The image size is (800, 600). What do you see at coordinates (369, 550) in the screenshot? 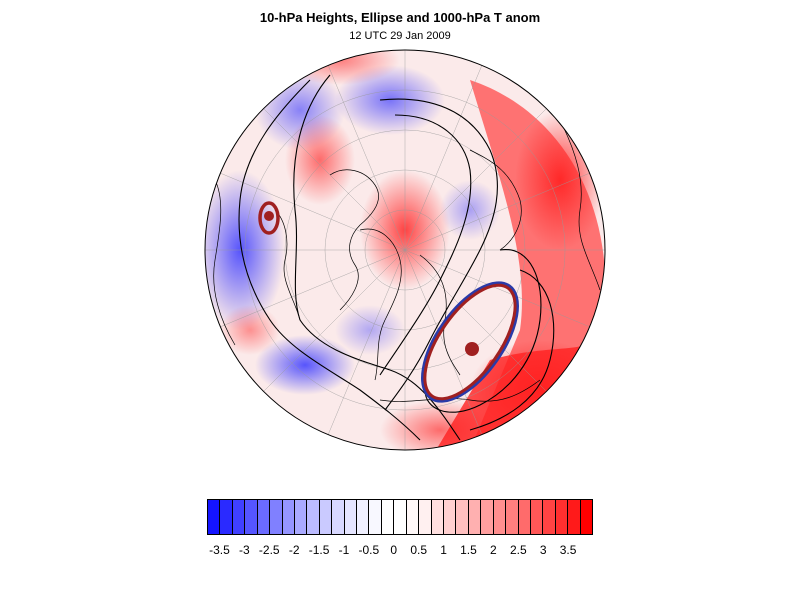
I see `colorbar-tick-label: -0.5` at bounding box center [369, 550].